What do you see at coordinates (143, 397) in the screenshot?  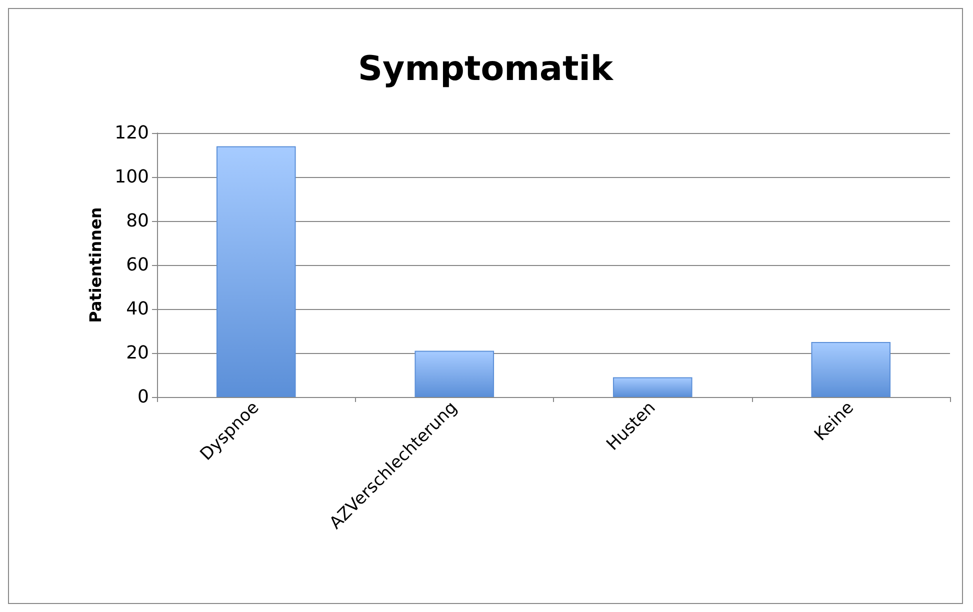 I see `y-tick-label: 0` at bounding box center [143, 397].